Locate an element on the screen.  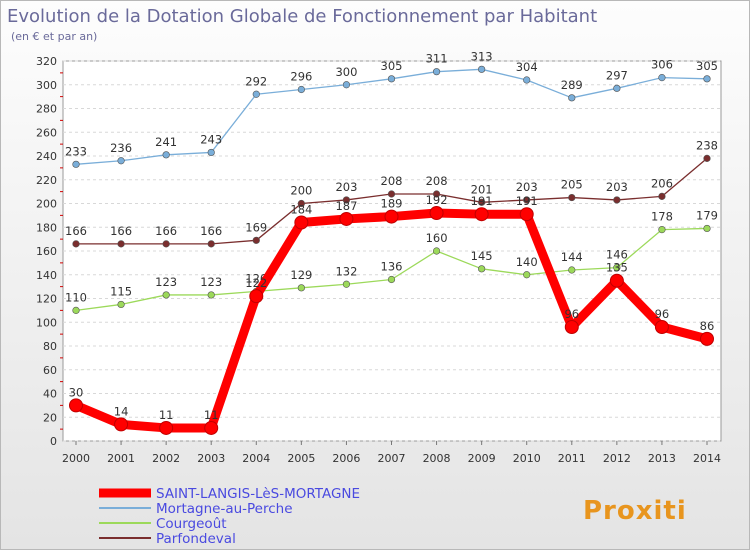
data-label: 311 is located at coordinates (437, 59).